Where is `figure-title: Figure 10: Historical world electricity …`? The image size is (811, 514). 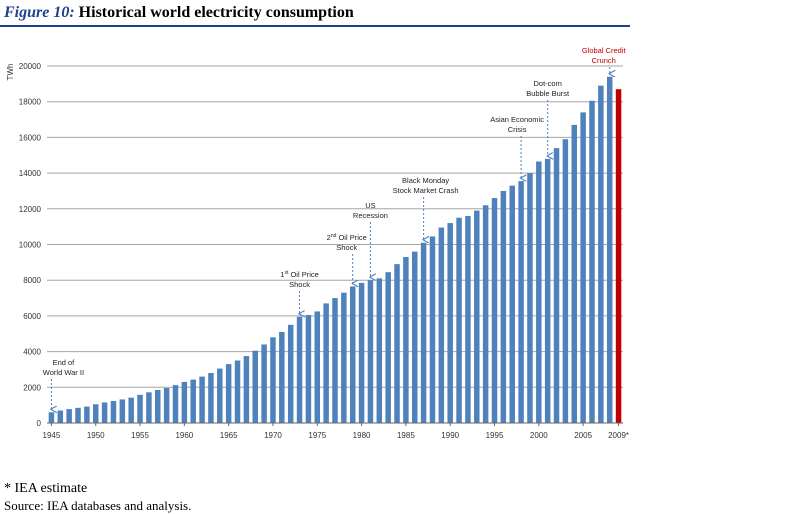 figure-title: Figure 10: Historical world electricity … is located at coordinates (179, 13).